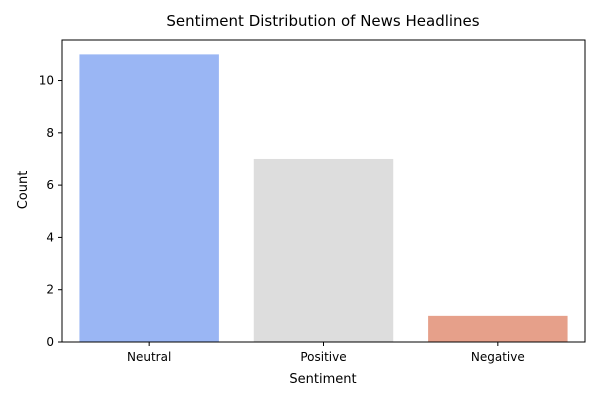 Image resolution: width=600 pixels, height=400 pixels. Describe the element at coordinates (23, 190) in the screenshot. I see `y-axis-label: Count` at that location.